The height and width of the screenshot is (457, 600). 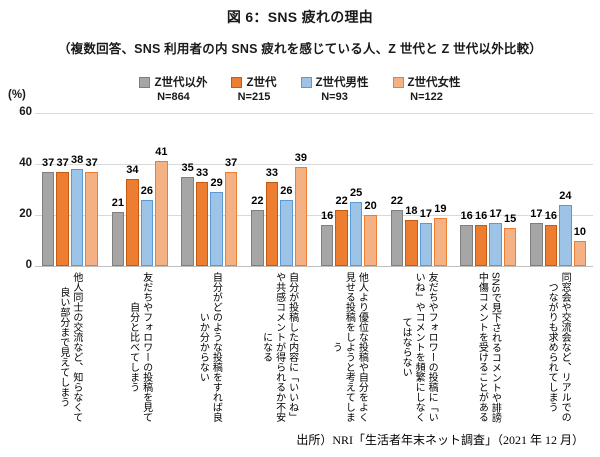 What do you see at coordinates (117, 203) in the screenshot?
I see `bar-value-label: 21` at bounding box center [117, 203].